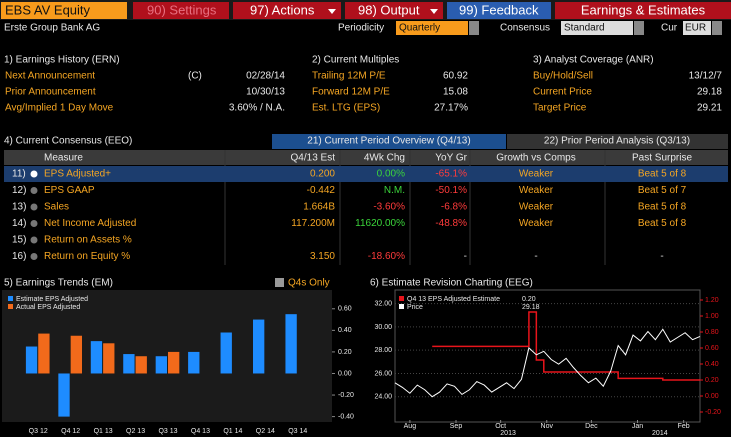 This screenshot has height=437, width=731. I want to click on table-cell: Return on Equity %, so click(87, 256).